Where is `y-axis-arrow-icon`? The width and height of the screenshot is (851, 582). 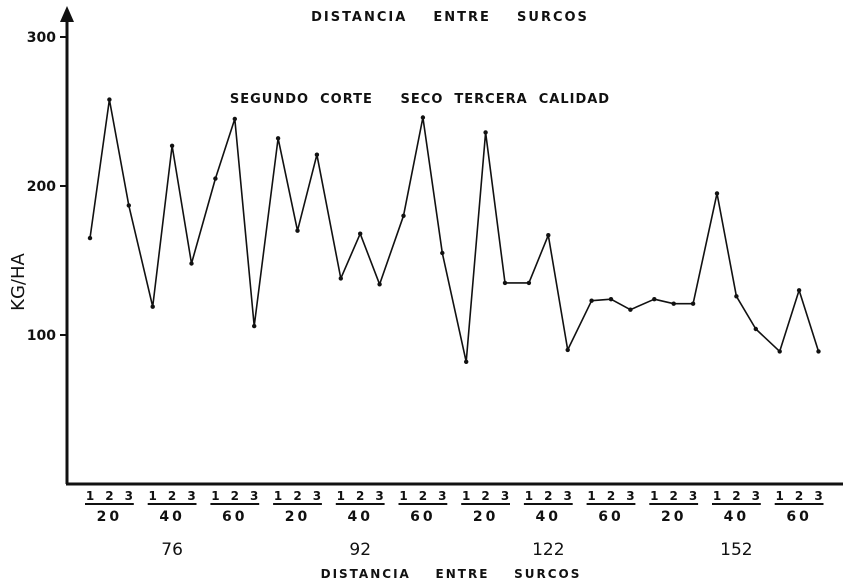 y-axis-arrow-icon is located at coordinates (67, 14).